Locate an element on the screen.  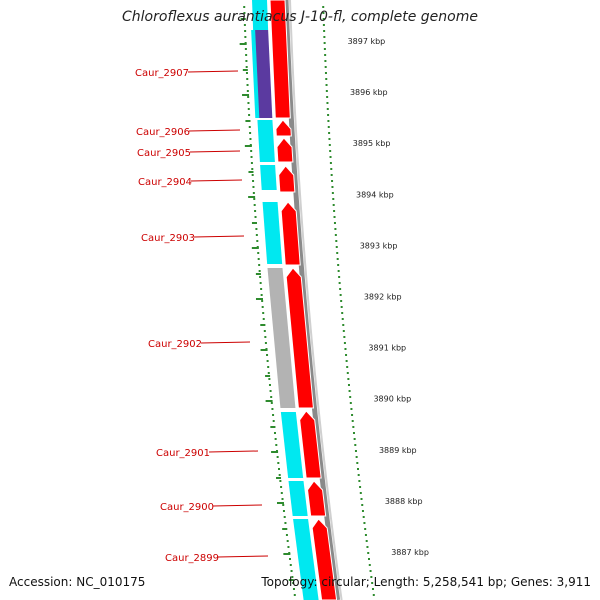
scale-tick-label: 3888 kbp is located at coordinates (404, 501).